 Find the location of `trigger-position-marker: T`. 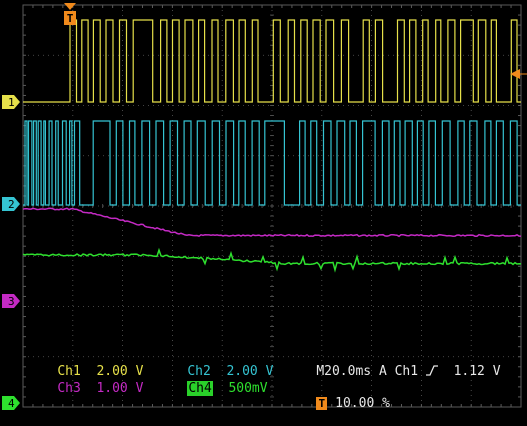

trigger-position-marker: T is located at coordinates (70, 14).